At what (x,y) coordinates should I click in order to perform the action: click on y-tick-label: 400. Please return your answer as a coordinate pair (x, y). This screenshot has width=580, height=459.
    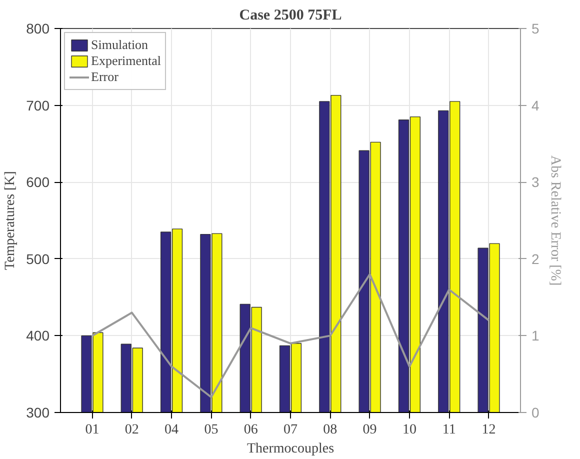
    Looking at the image, I should click on (38, 336).